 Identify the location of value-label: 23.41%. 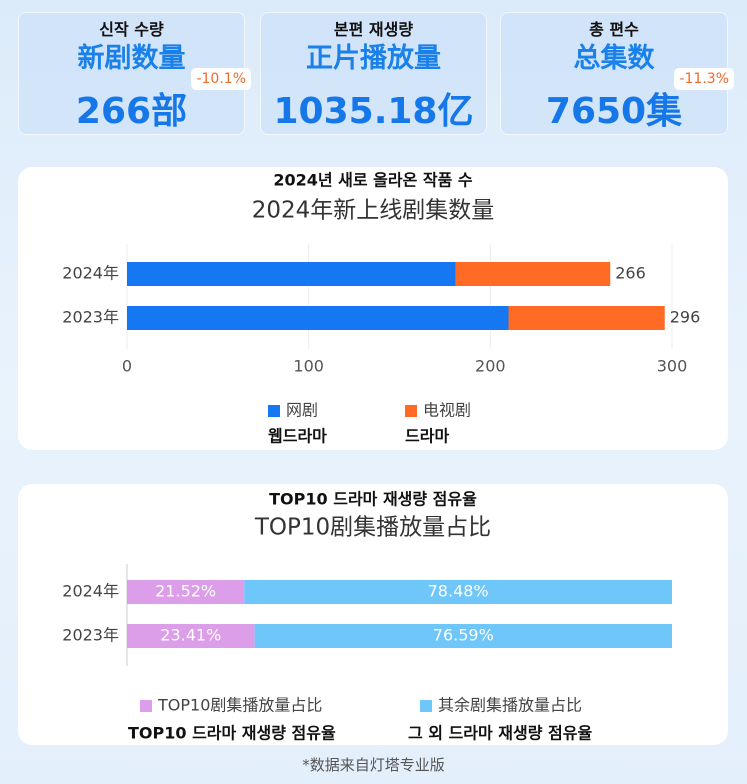
(190, 635).